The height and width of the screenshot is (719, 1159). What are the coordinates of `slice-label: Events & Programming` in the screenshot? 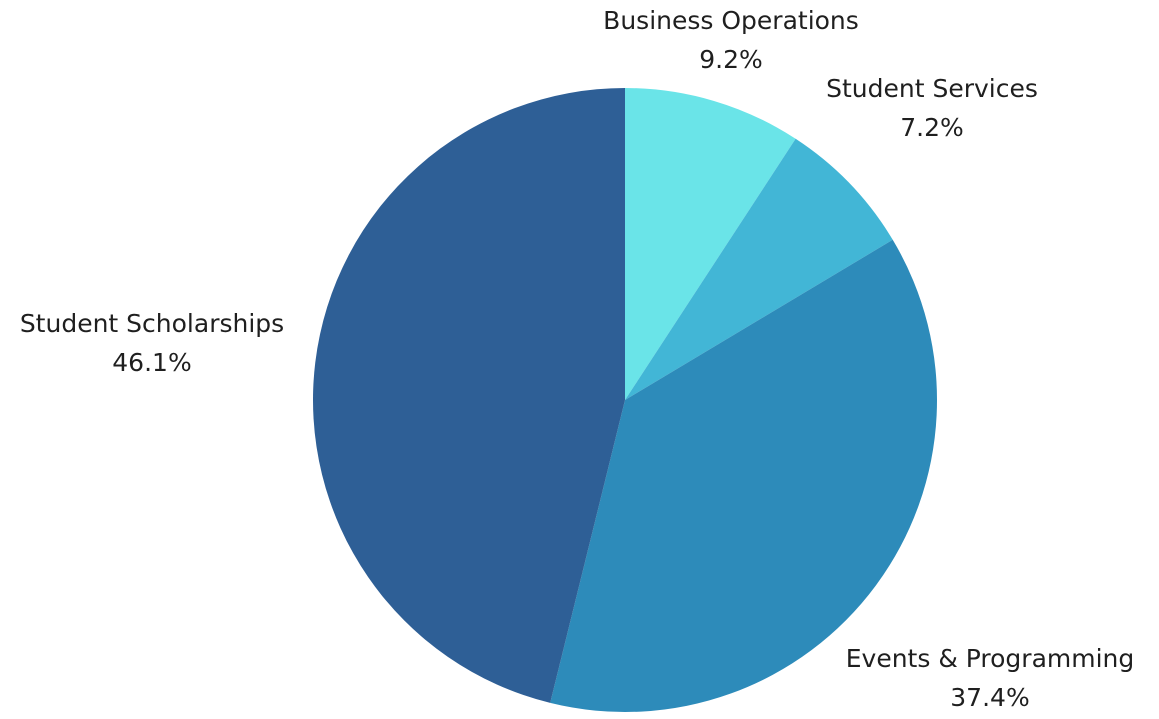 It's located at (990, 658).